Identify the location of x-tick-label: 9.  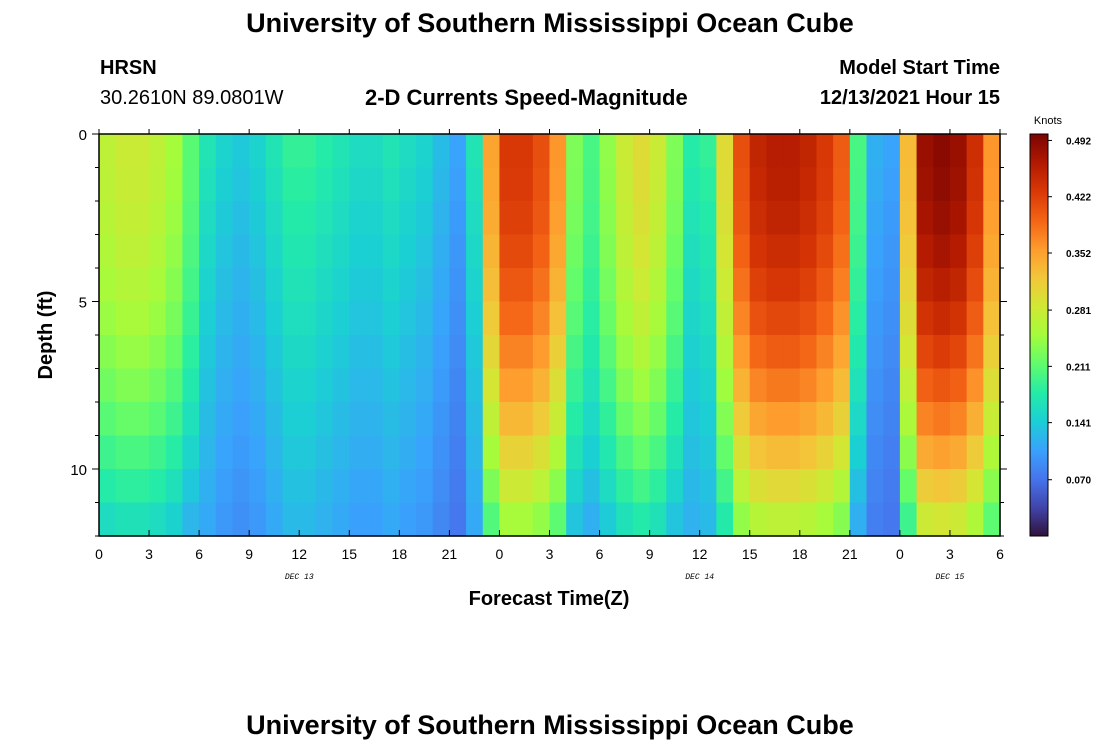
(249, 554).